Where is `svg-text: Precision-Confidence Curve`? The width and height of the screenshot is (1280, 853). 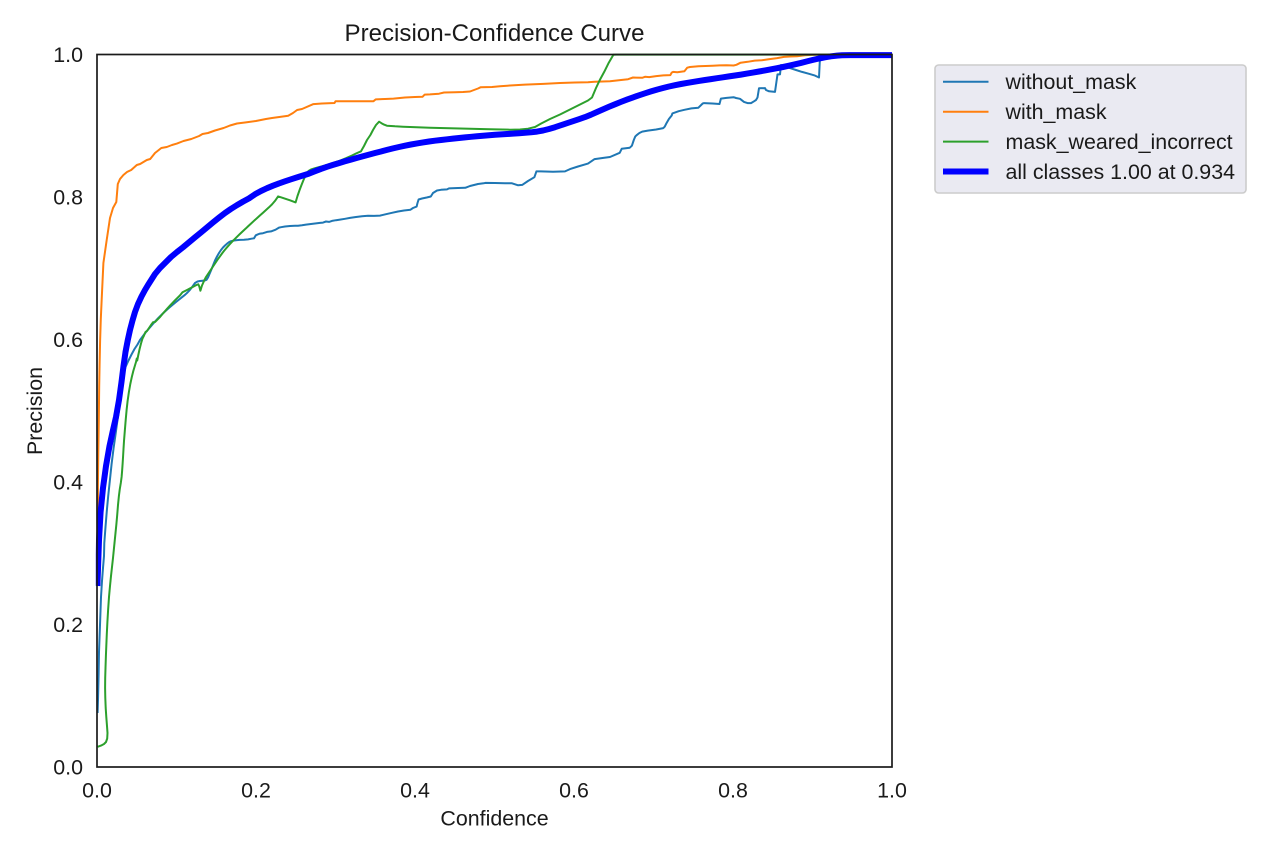
svg-text: Precision-Confidence Curve is located at coordinates (495, 33).